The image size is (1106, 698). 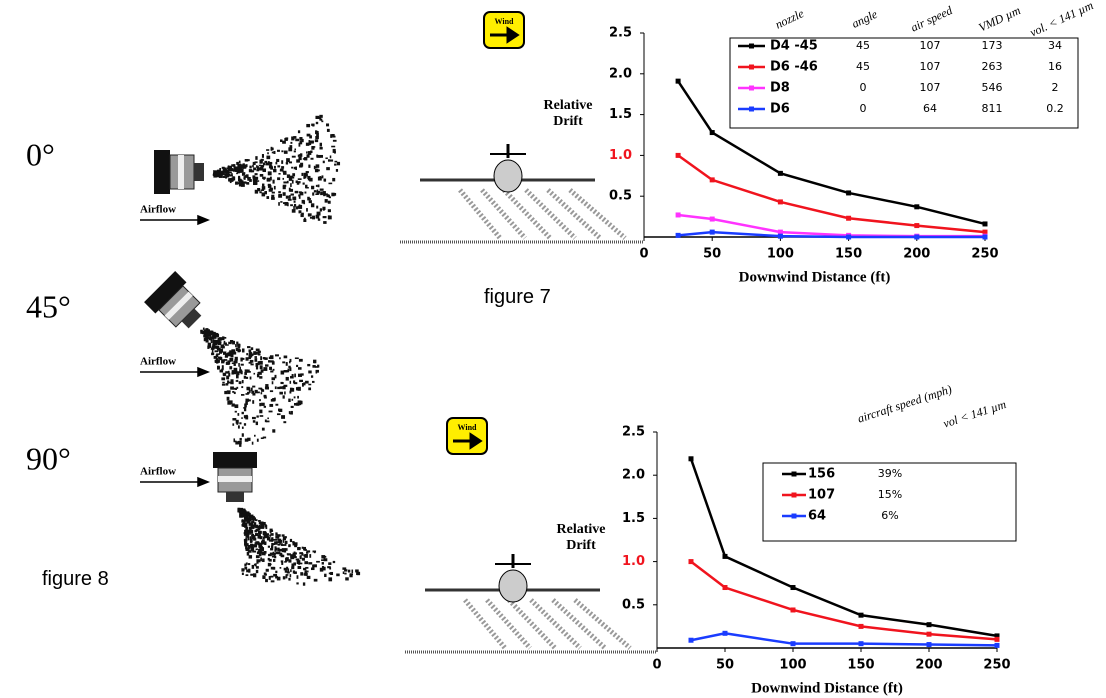 I want to click on x-tick-label: 50, so click(x=725, y=665).